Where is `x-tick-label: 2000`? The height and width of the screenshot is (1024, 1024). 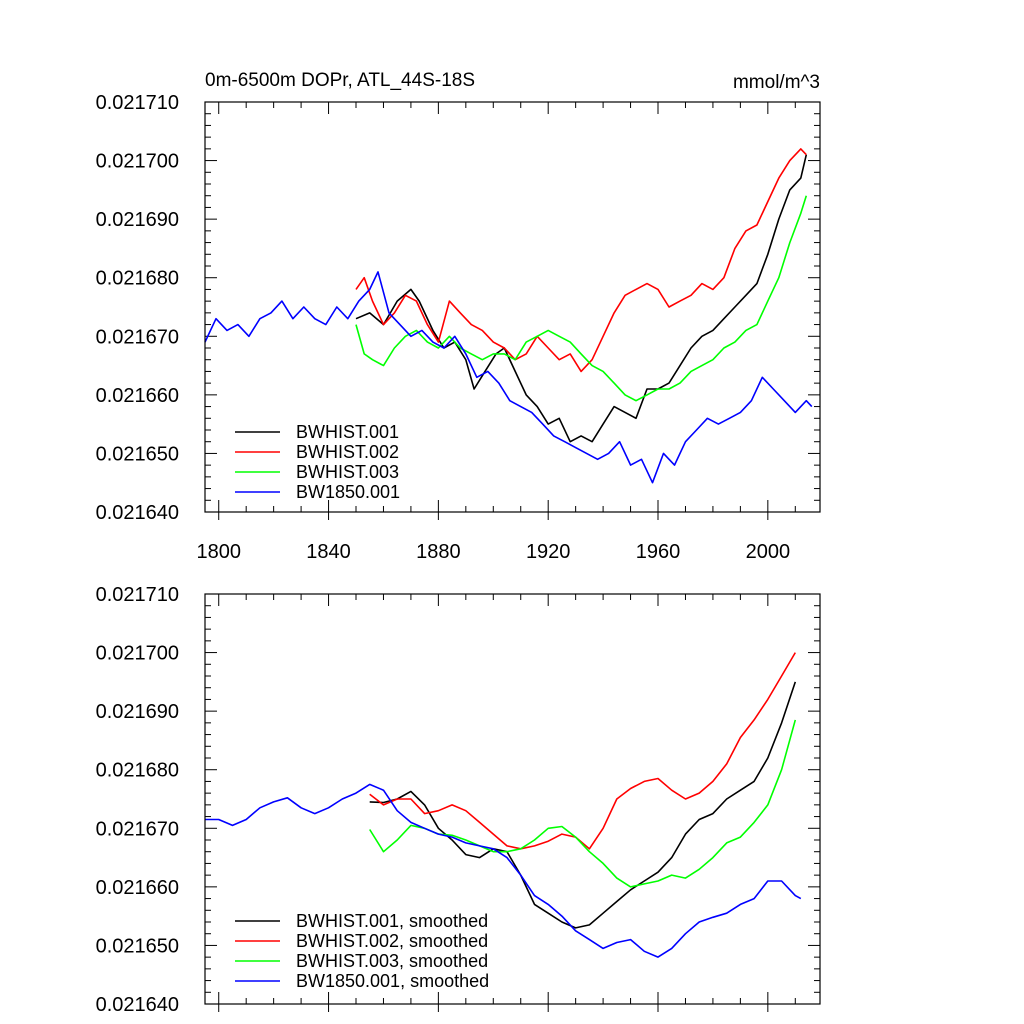 x-tick-label: 2000 is located at coordinates (768, 552).